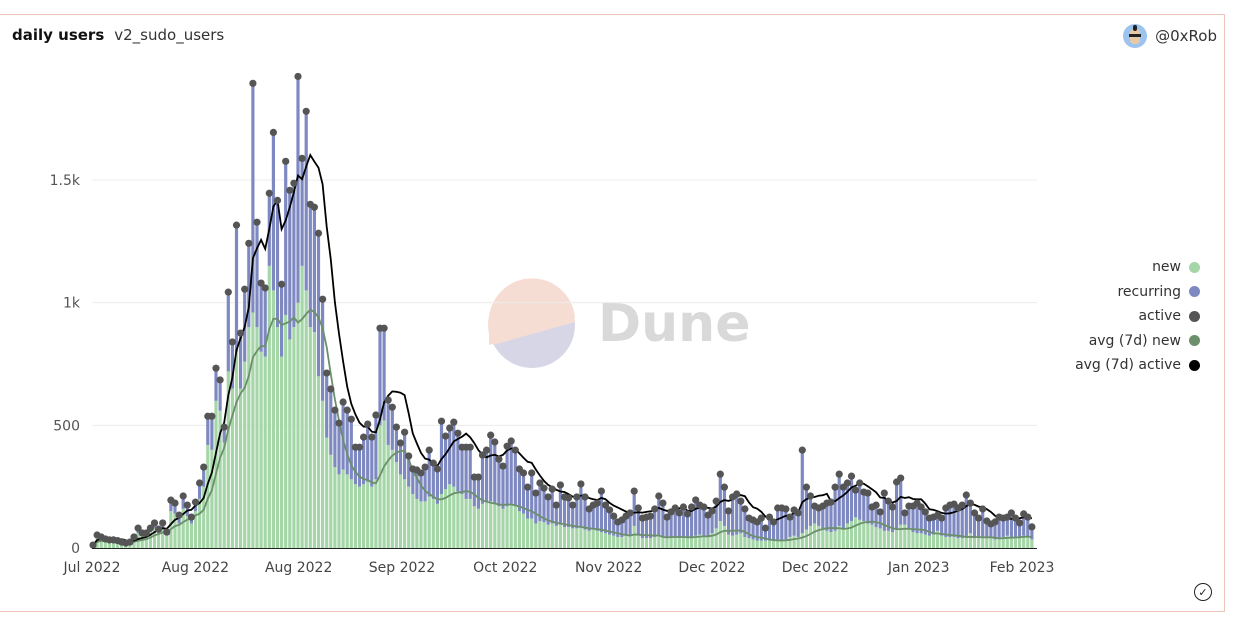 The image size is (1245, 629). I want to click on legend-item-new: new, so click(1137, 267).